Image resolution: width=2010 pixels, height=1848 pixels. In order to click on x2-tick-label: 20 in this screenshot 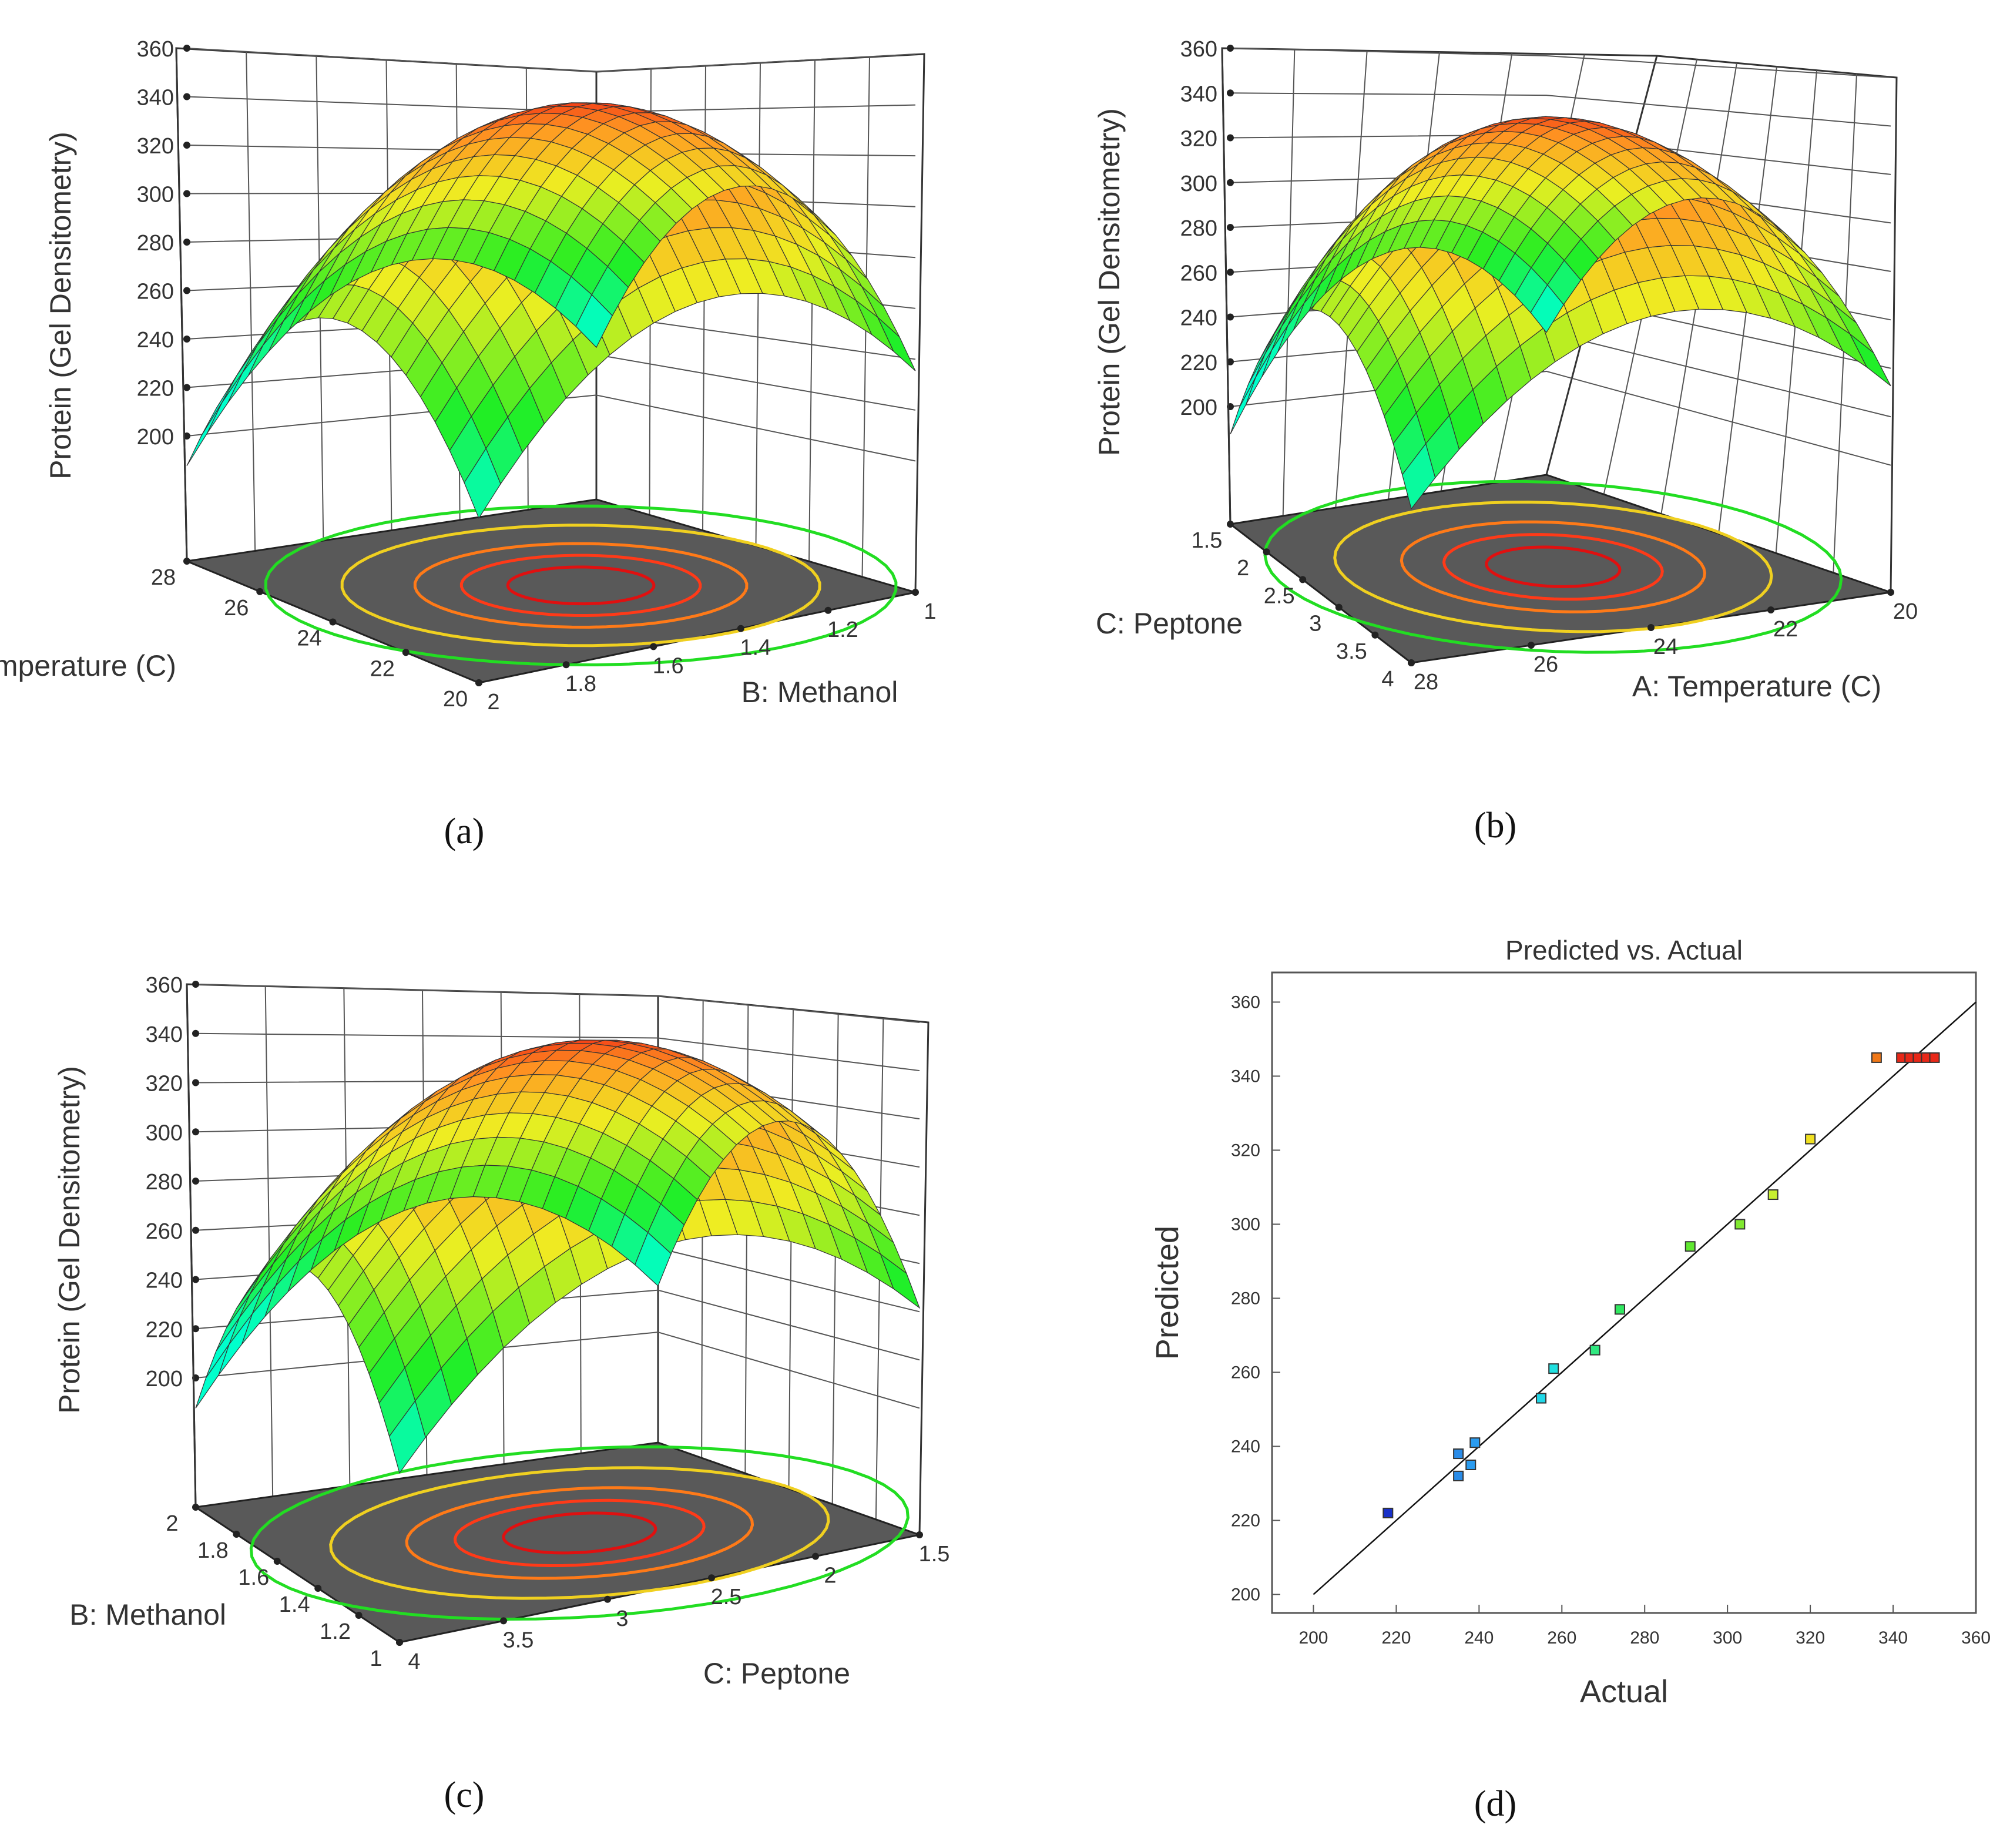, I will do `click(1905, 611)`.